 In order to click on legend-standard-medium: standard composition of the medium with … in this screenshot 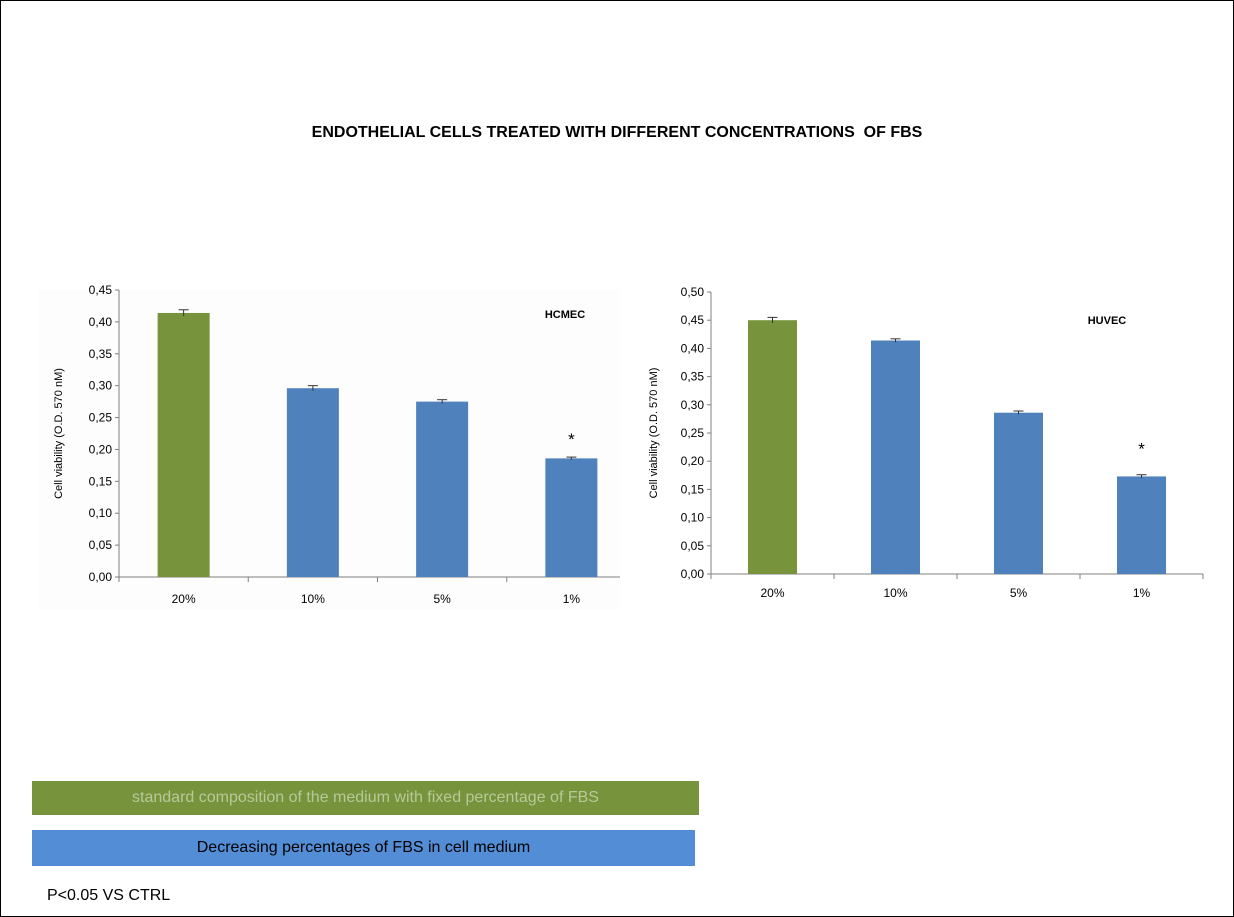, I will do `click(365, 798)`.